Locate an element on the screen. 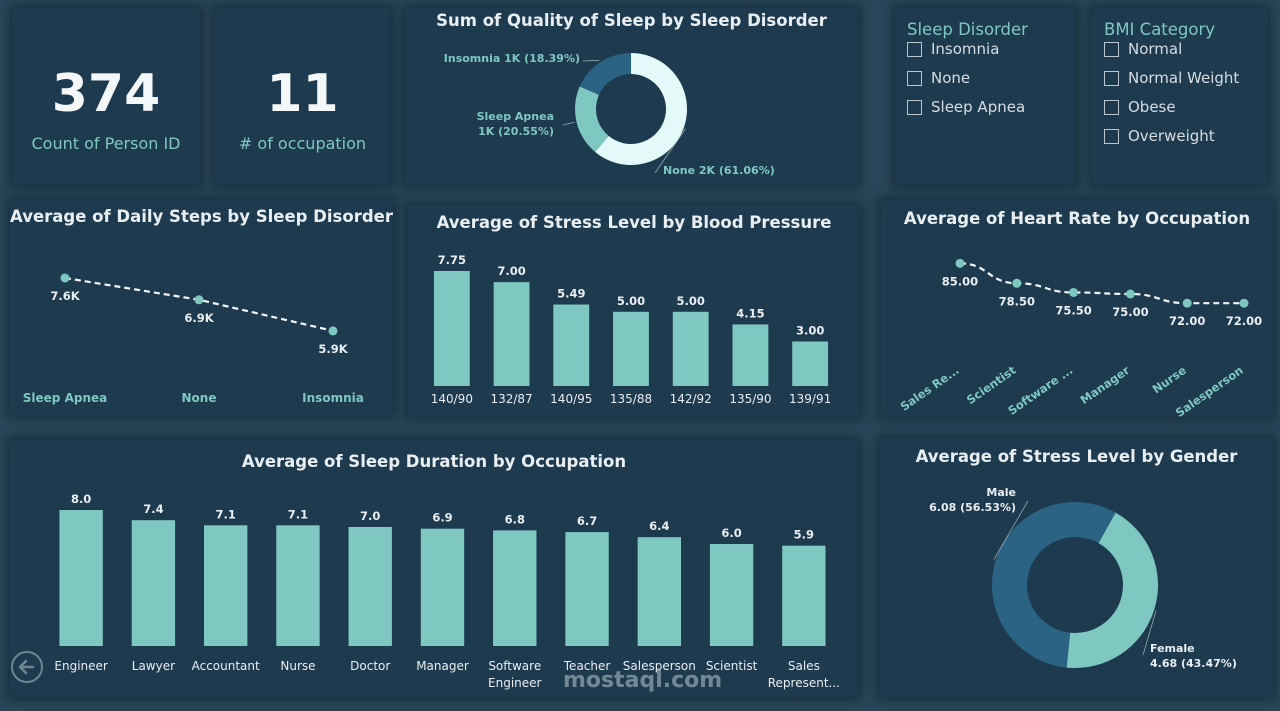 Image resolution: width=1280 pixels, height=711 pixels. kpi-label: Count of Person ID is located at coordinates (106, 143).